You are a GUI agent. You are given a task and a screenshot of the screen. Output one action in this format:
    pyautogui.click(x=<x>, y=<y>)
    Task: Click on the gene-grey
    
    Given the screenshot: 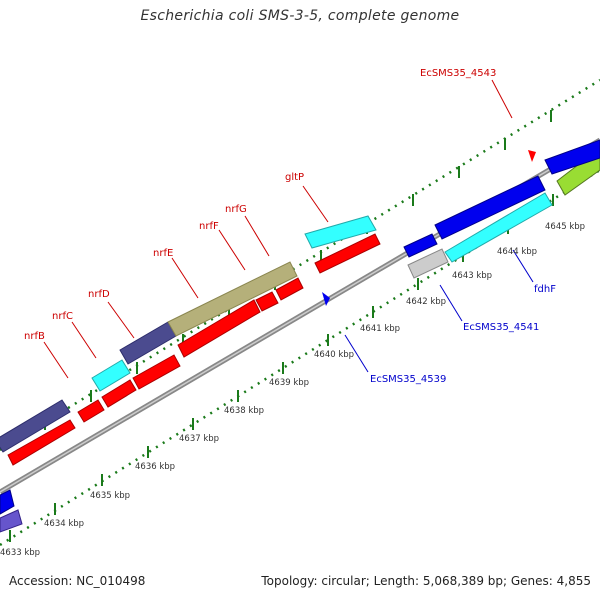 What is the action you would take?
    pyautogui.click(x=428, y=263)
    